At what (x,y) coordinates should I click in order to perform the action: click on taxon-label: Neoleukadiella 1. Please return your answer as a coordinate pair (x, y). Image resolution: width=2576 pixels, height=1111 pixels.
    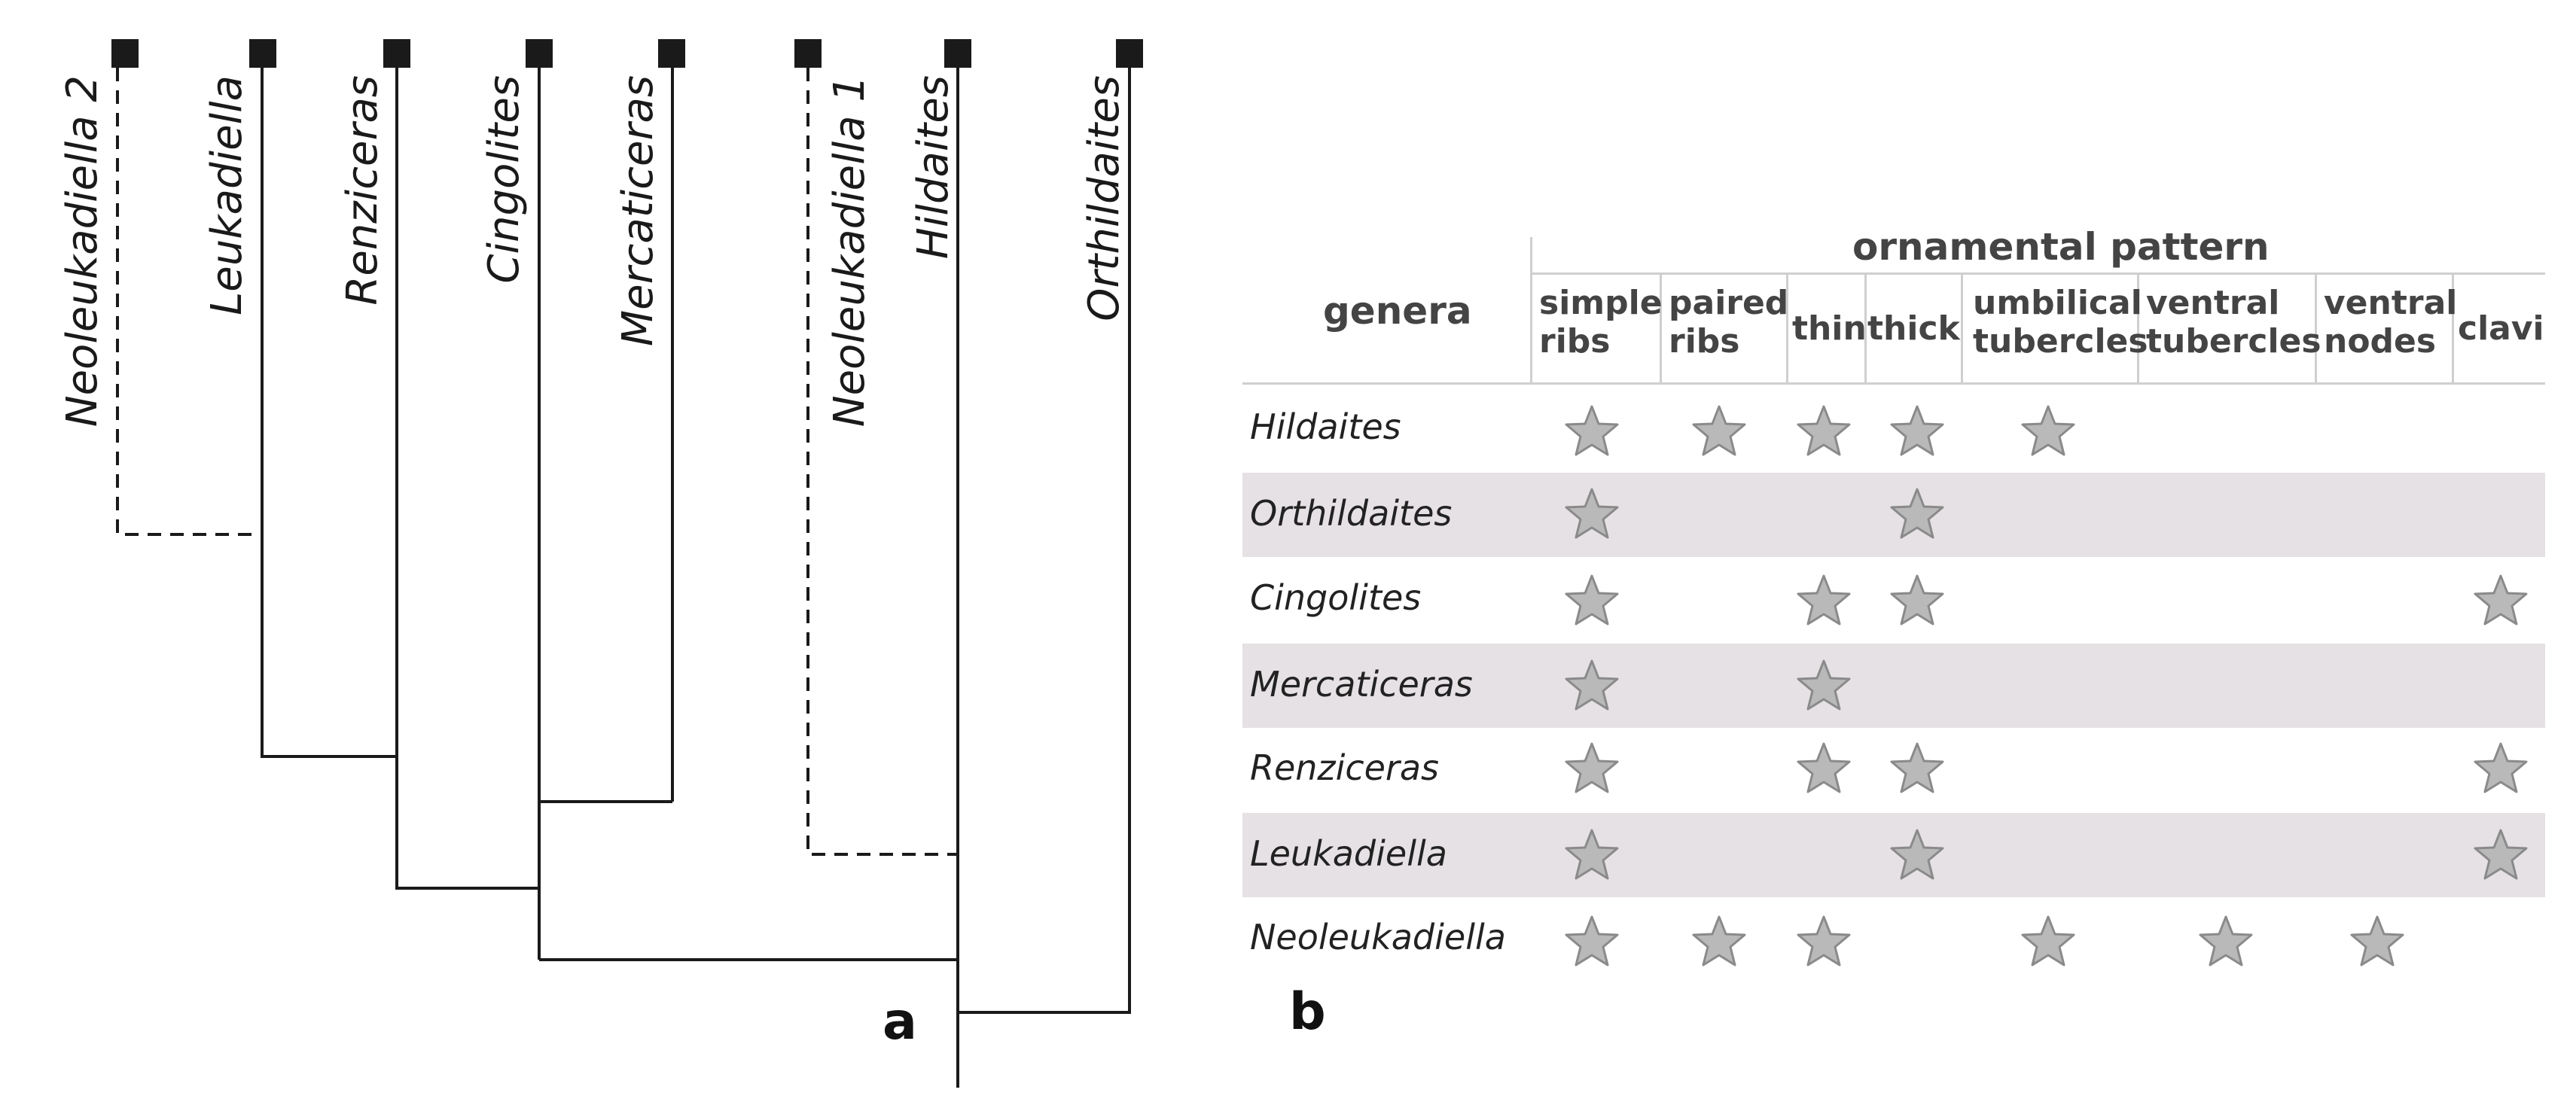
    Looking at the image, I should click on (849, 251).